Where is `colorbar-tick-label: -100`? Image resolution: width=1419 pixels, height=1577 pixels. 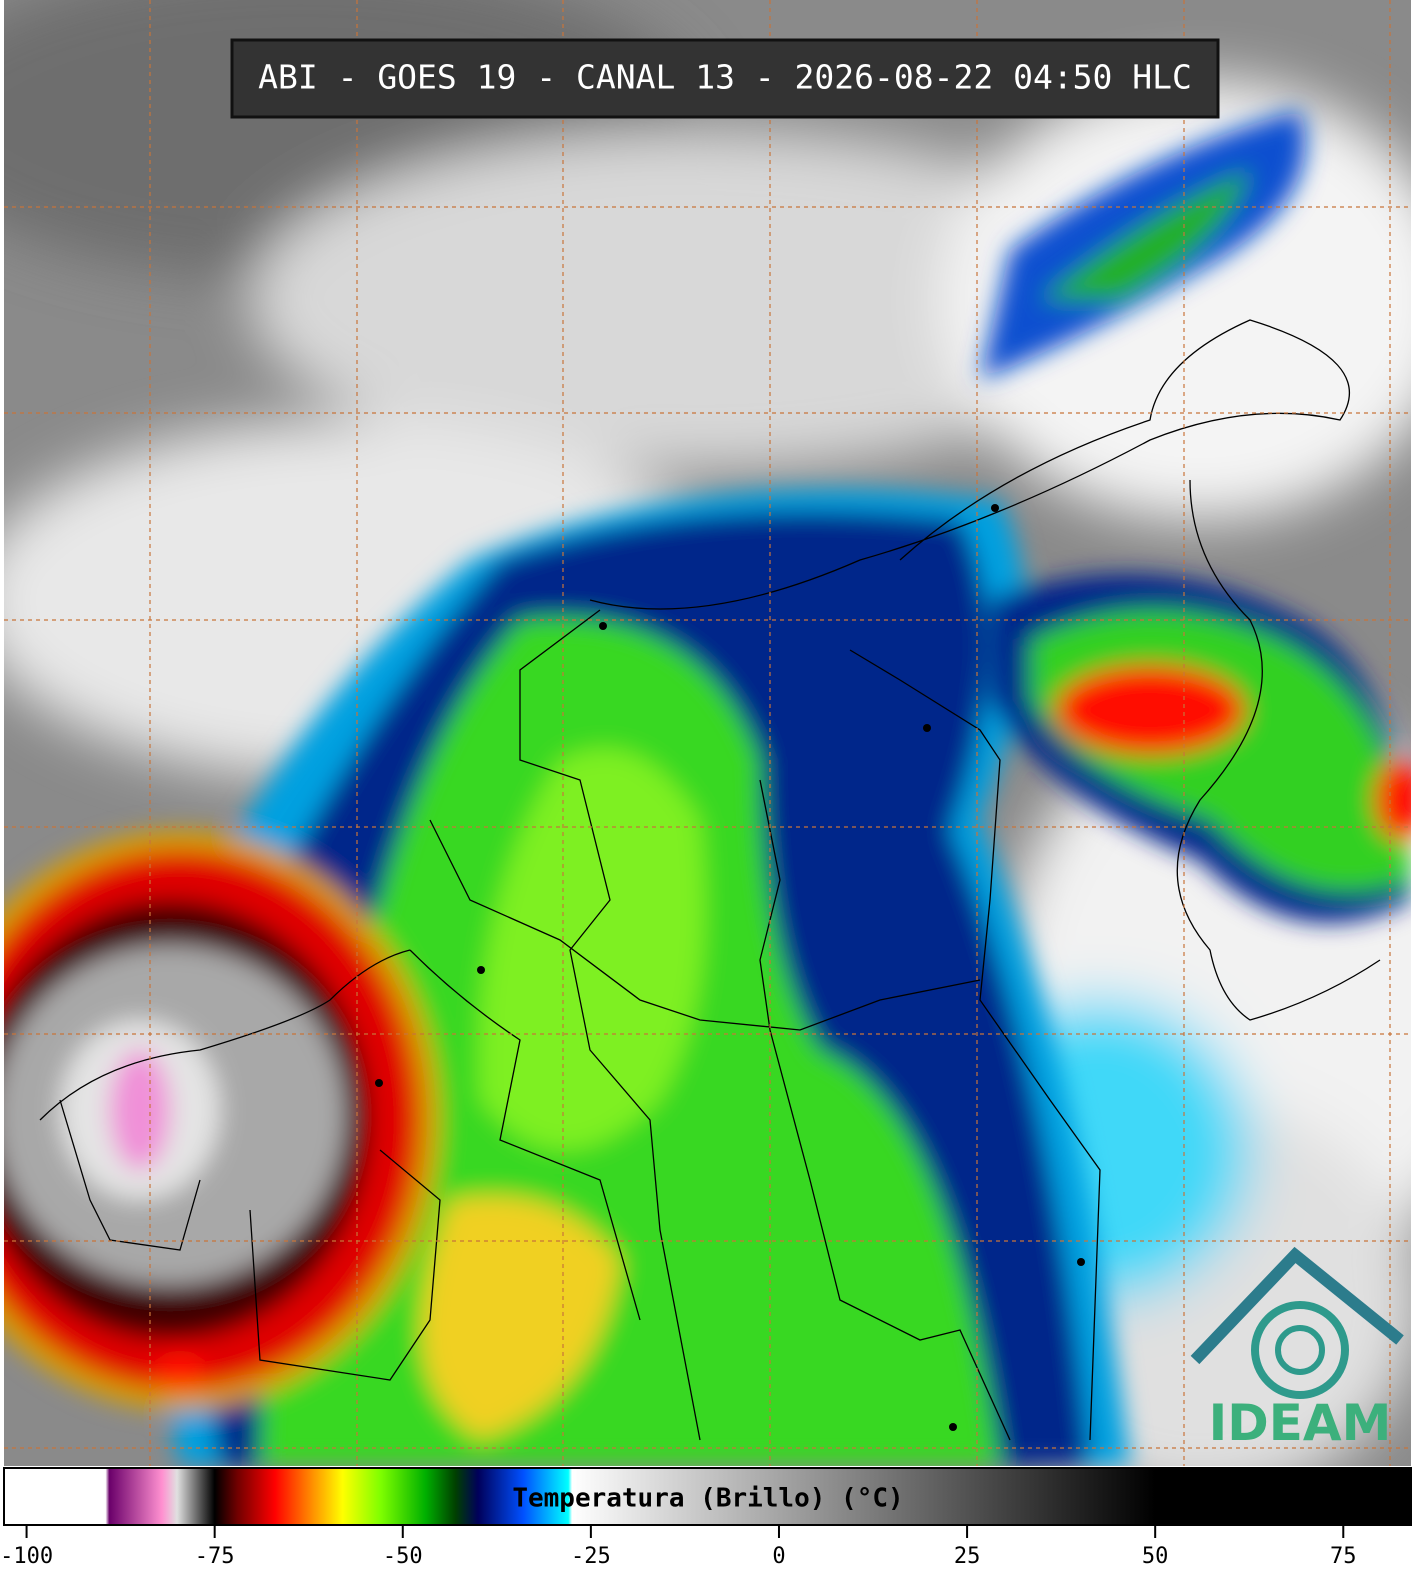 colorbar-tick-label: -100 is located at coordinates (26, 1556).